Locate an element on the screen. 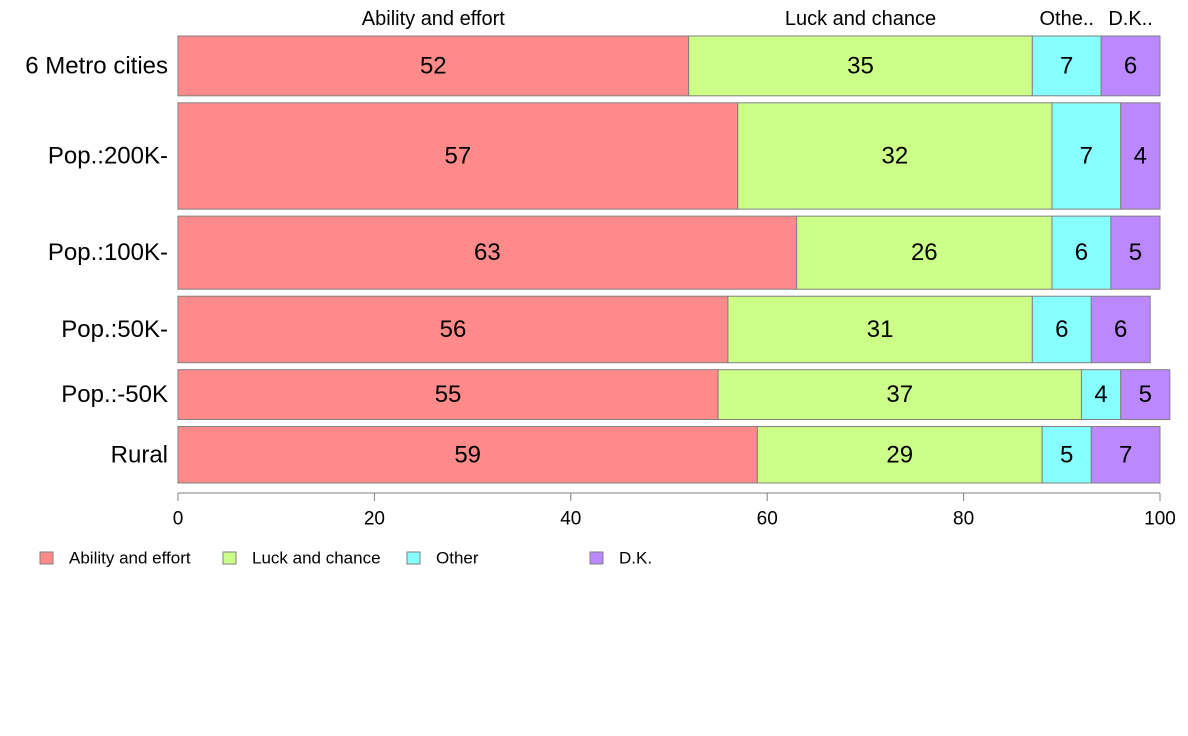 This screenshot has height=736, width=1188. value-label: 59 is located at coordinates (467, 454).